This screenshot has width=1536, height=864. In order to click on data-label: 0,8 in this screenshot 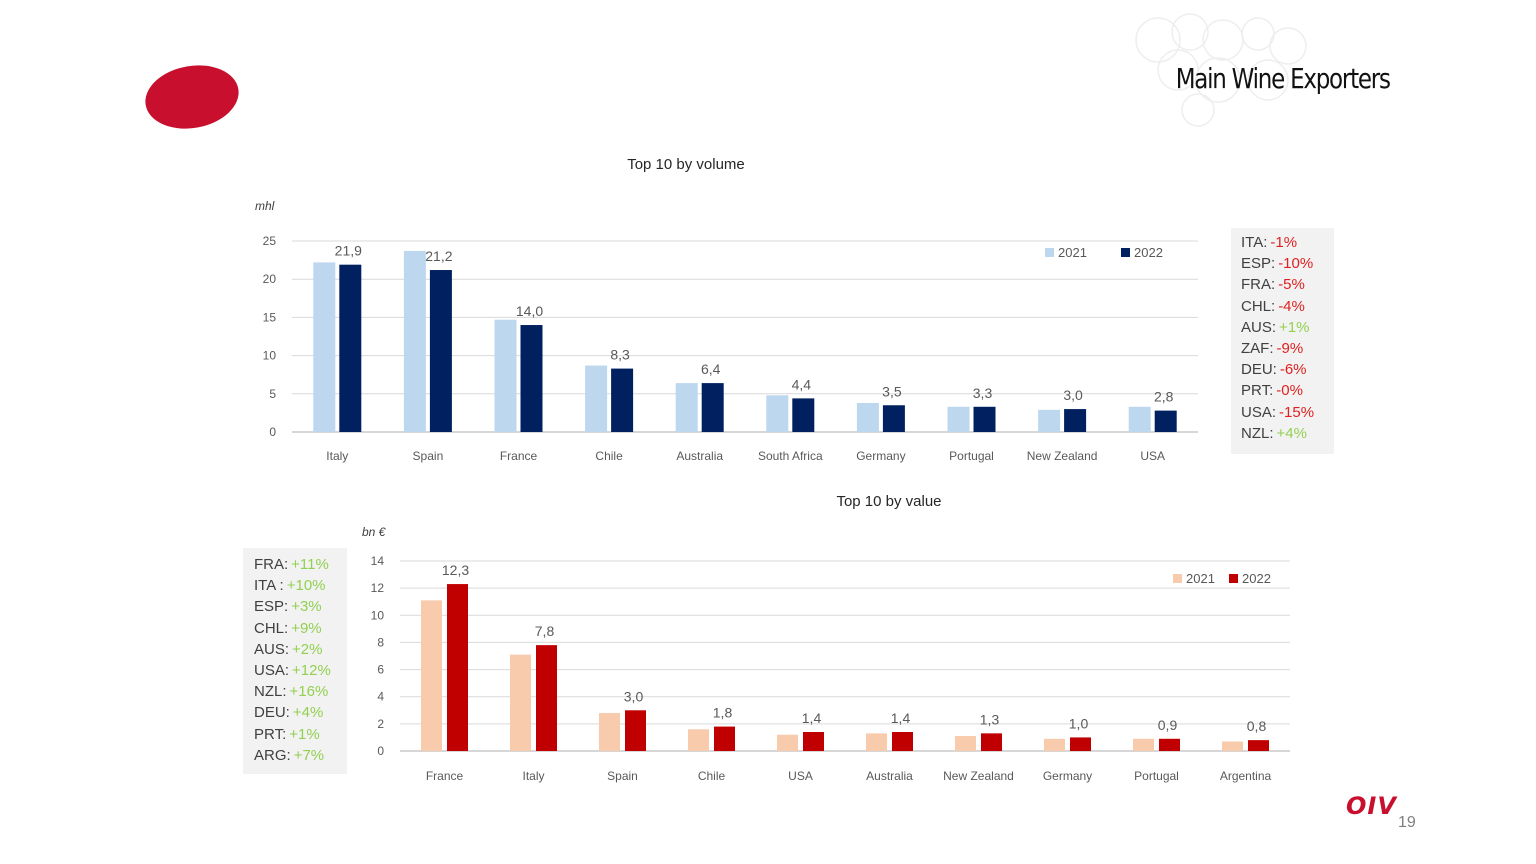, I will do `click(1257, 726)`.